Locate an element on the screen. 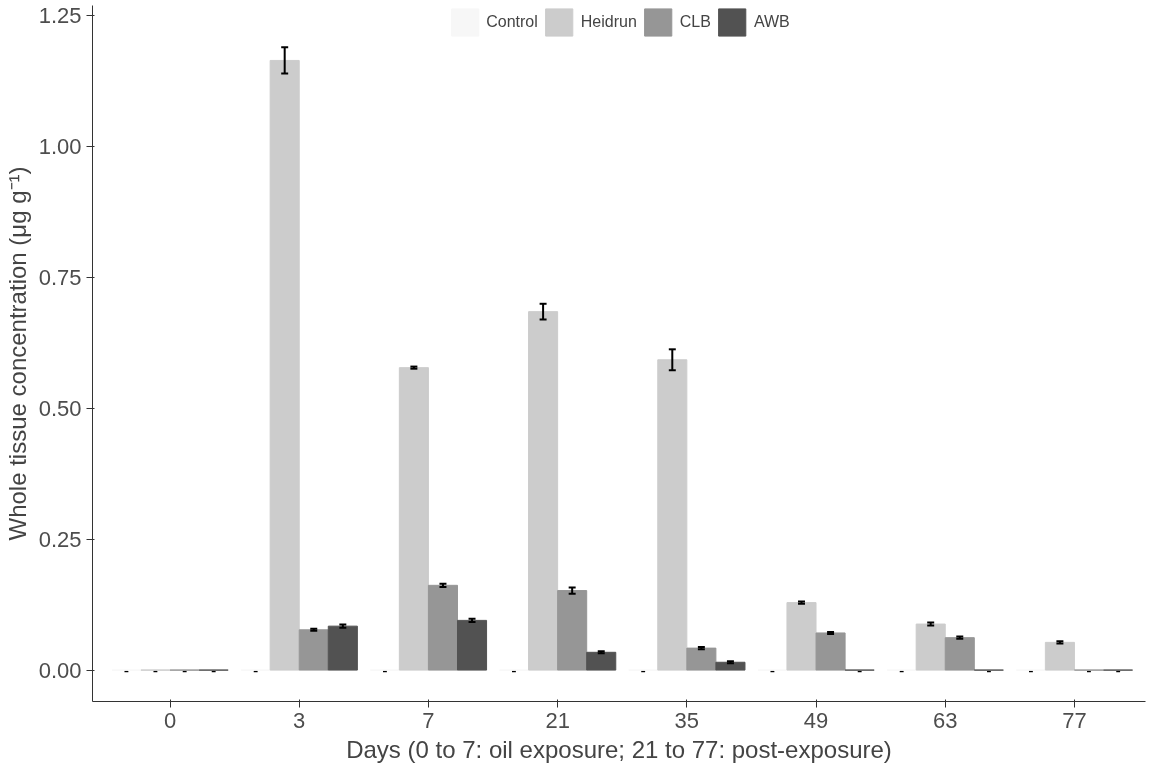 The image size is (1156, 771). x-tick-label: 3 is located at coordinates (299, 720).